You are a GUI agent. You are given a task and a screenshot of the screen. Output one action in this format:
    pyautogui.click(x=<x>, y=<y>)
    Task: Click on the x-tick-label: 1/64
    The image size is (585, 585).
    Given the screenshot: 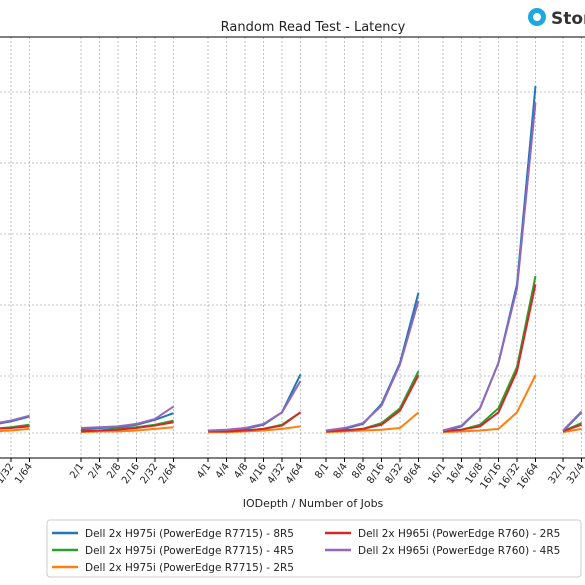 What is the action you would take?
    pyautogui.click(x=24, y=473)
    